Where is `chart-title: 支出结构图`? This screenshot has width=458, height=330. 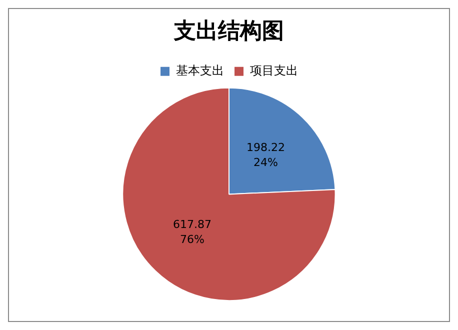
chart-title: 支出结构图 is located at coordinates (228, 31).